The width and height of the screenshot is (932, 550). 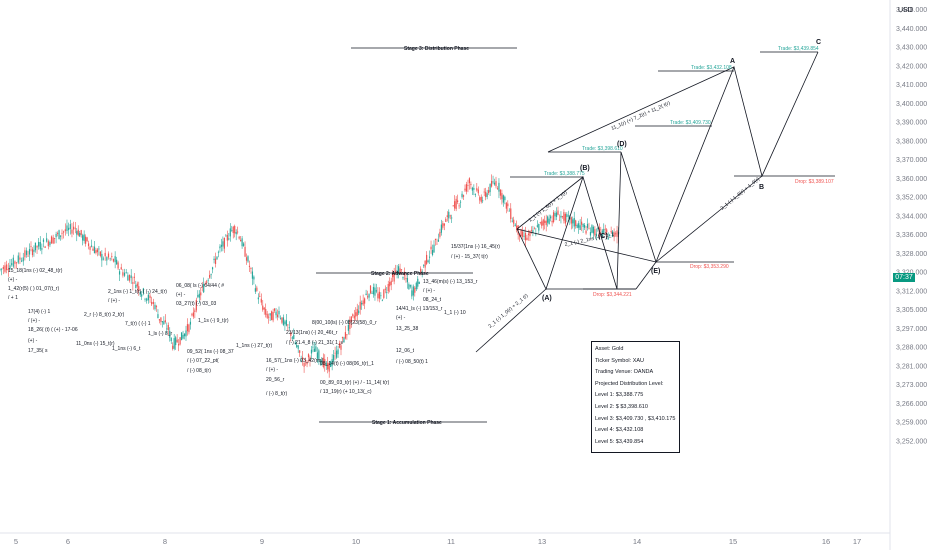 What do you see at coordinates (621, 406) in the screenshot?
I see `info-line: Level 2: $ $3,398.610` at bounding box center [621, 406].